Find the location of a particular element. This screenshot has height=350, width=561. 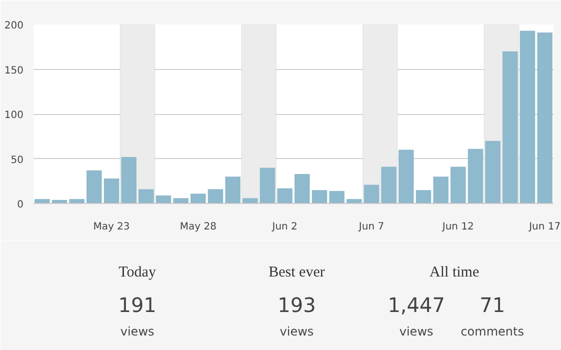

x-tick-label: Jun 17 is located at coordinates (544, 227).